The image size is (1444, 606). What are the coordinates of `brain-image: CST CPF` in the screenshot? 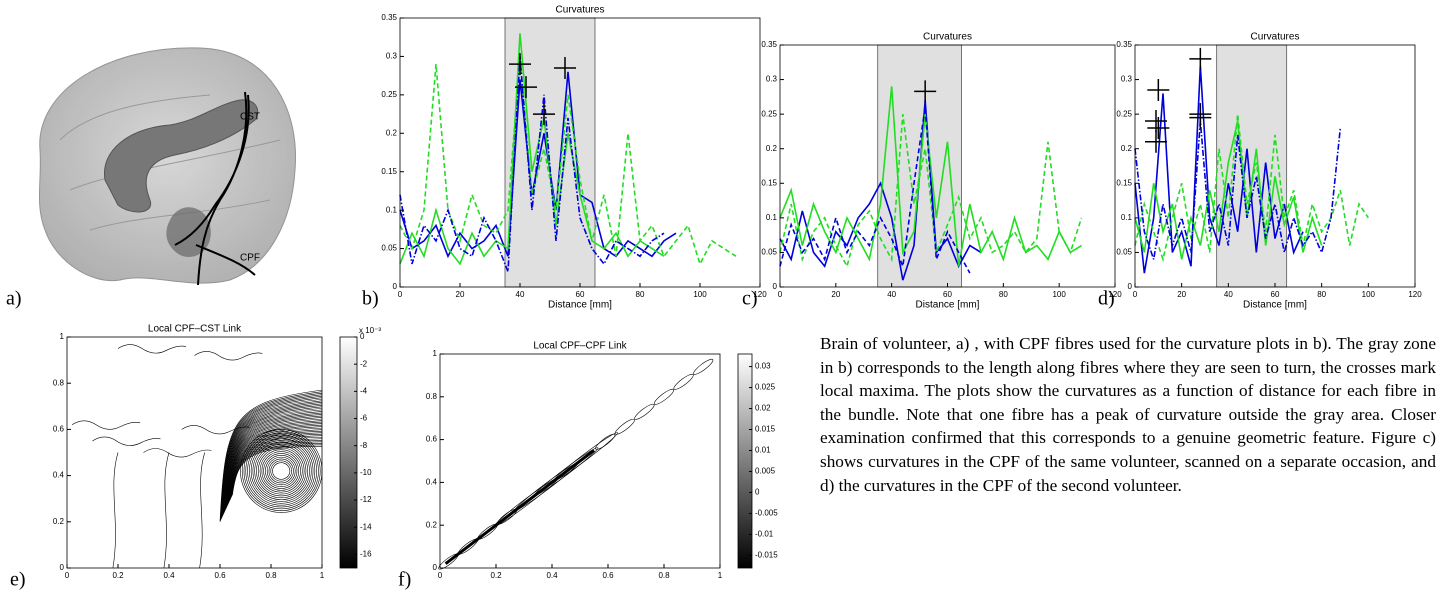 It's located at (167, 166).